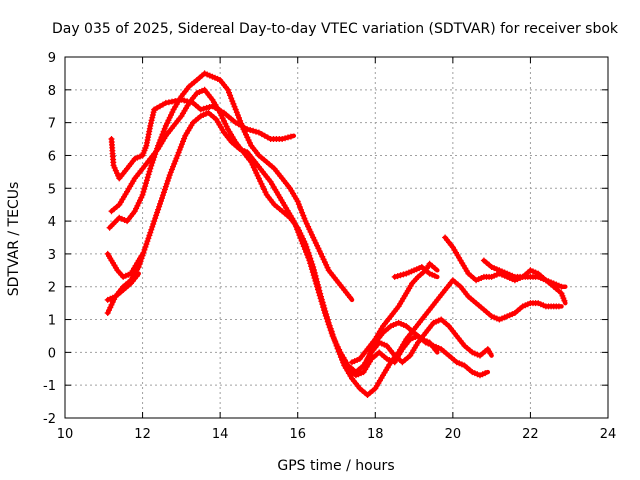 The image size is (640, 480). What do you see at coordinates (608, 434) in the screenshot?
I see `x-tick-label: 24` at bounding box center [608, 434].